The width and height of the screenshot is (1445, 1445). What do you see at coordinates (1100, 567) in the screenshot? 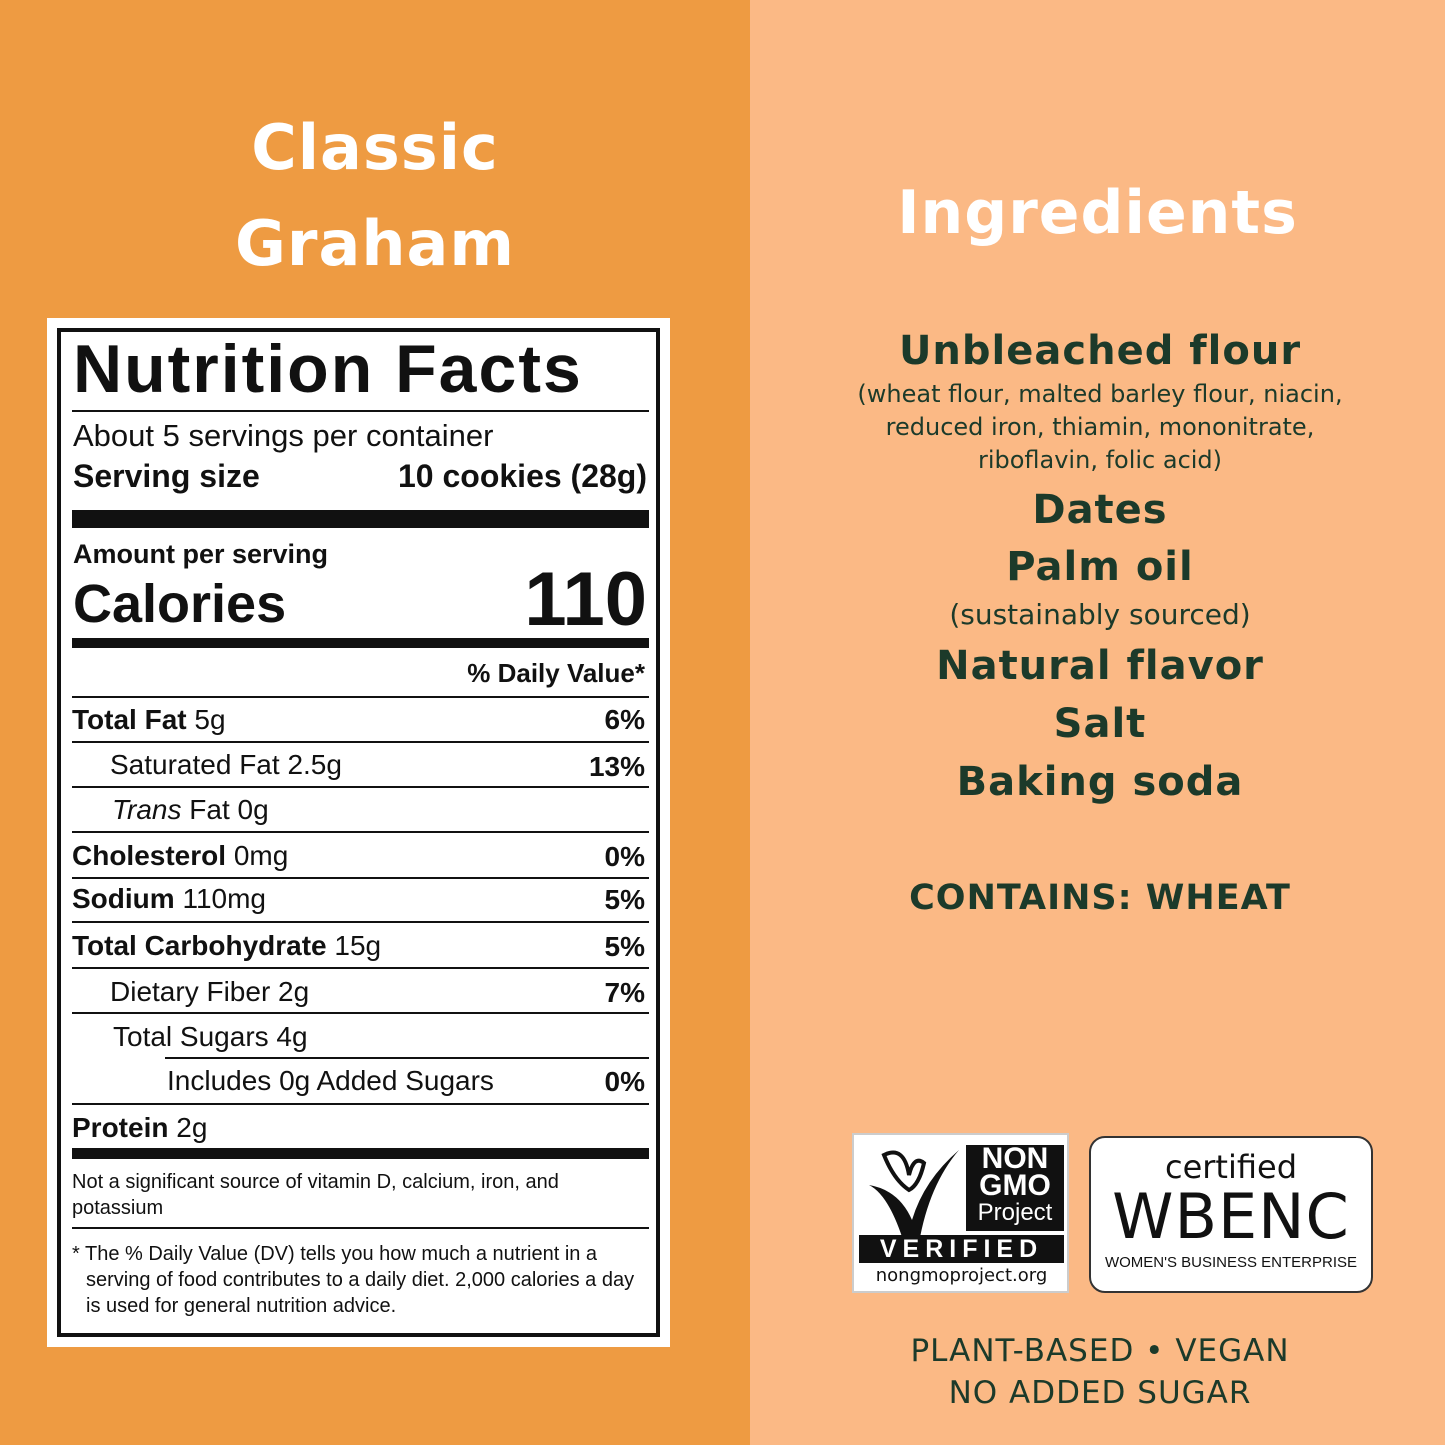
I see `ingredient-palm-oil: Palm oil` at bounding box center [1100, 567].